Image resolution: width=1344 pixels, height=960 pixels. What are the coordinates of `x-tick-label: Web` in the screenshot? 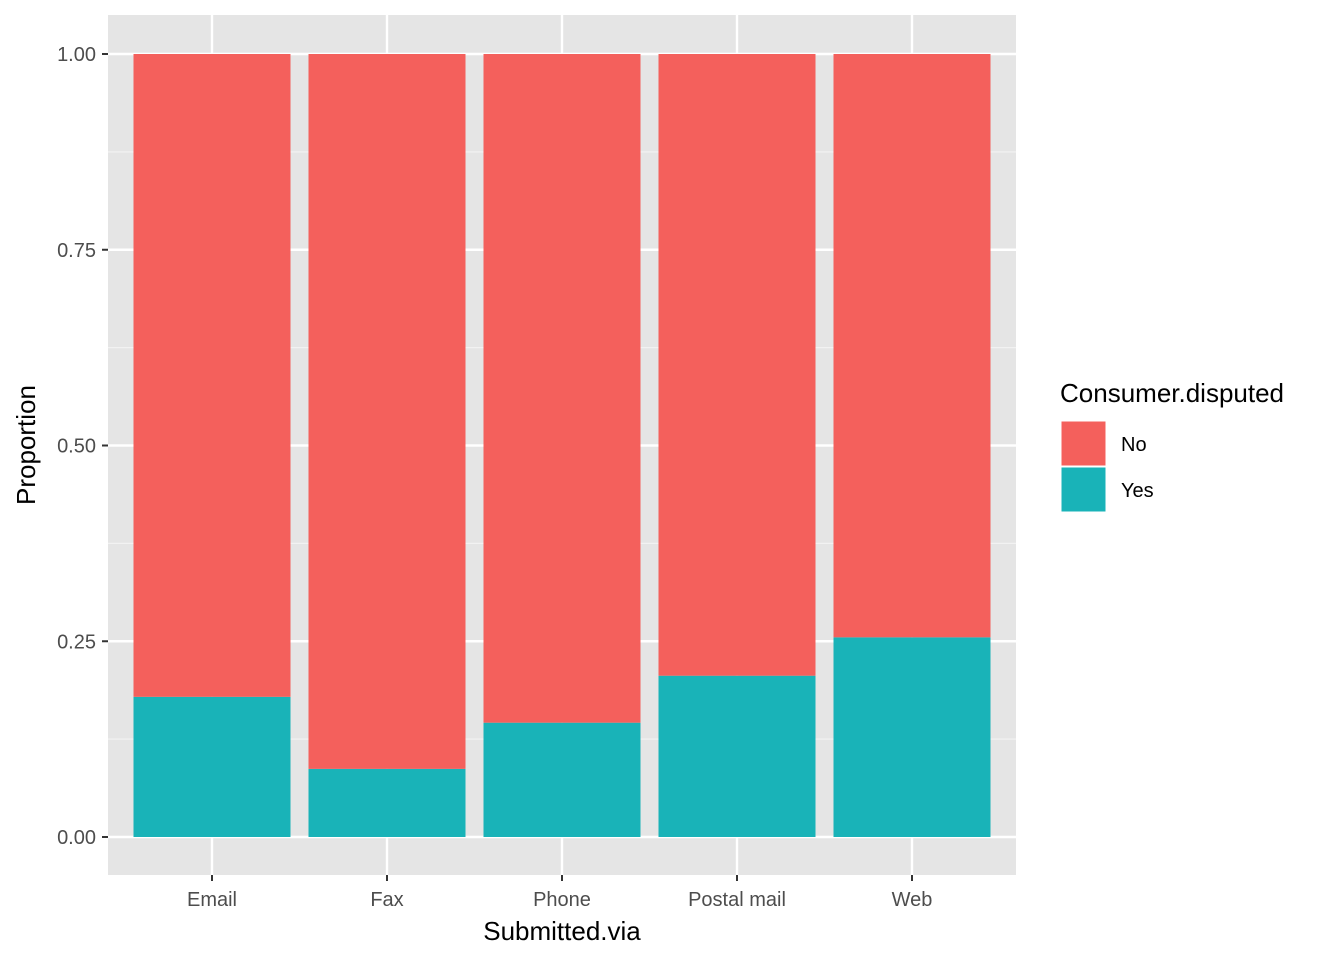 It's located at (912, 900).